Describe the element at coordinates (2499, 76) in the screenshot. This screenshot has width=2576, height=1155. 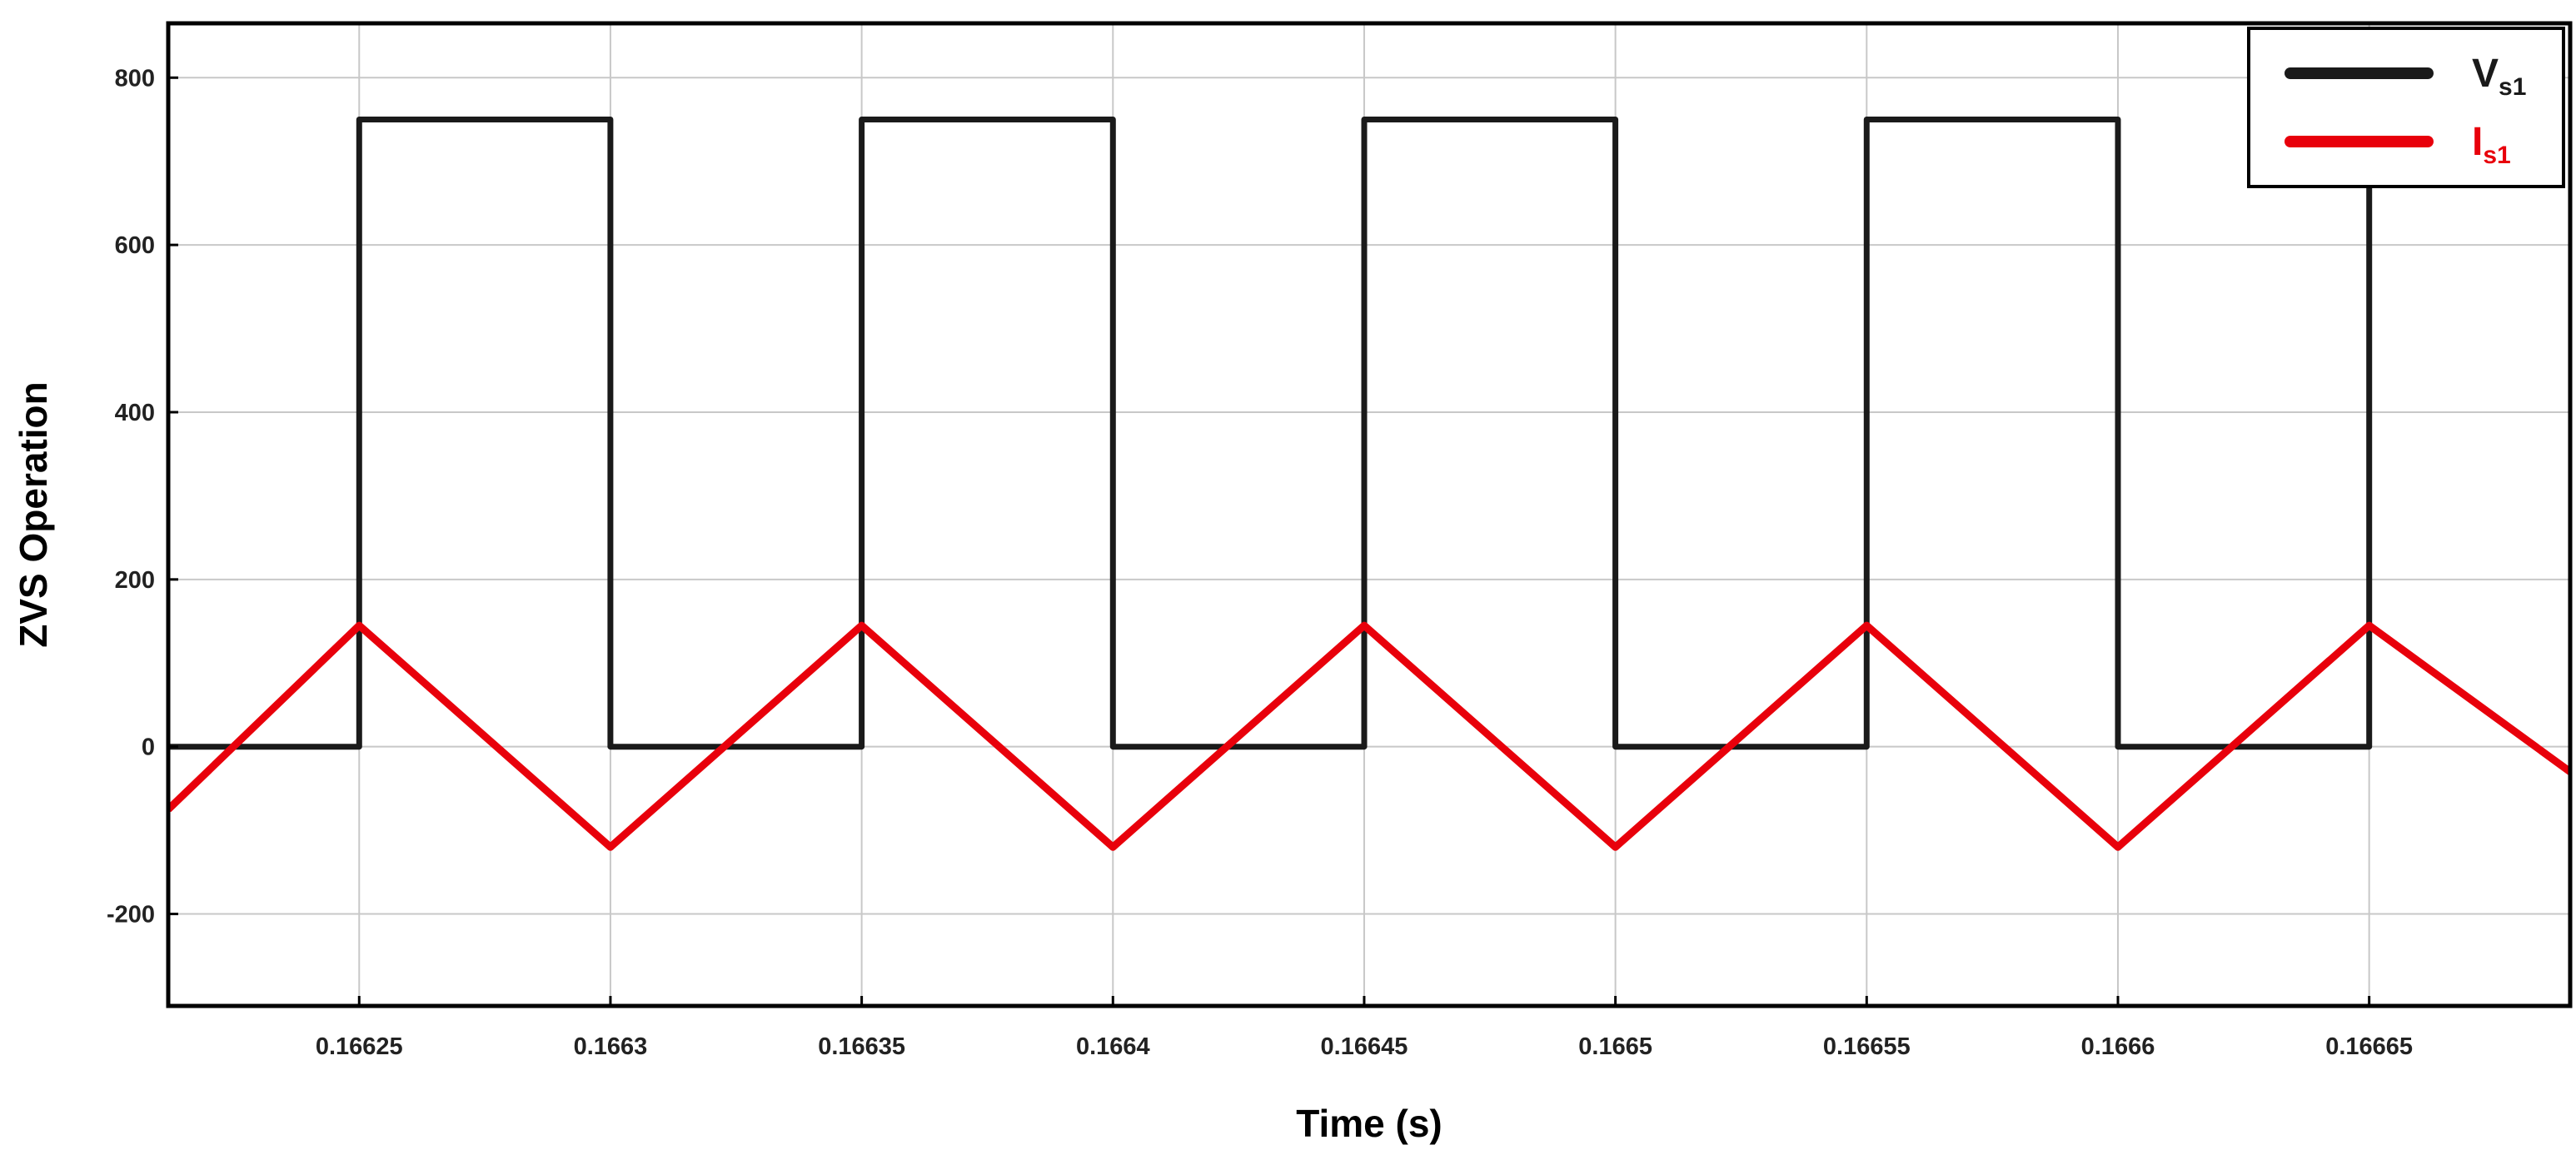
I see `legend-label: Vs1` at that location.